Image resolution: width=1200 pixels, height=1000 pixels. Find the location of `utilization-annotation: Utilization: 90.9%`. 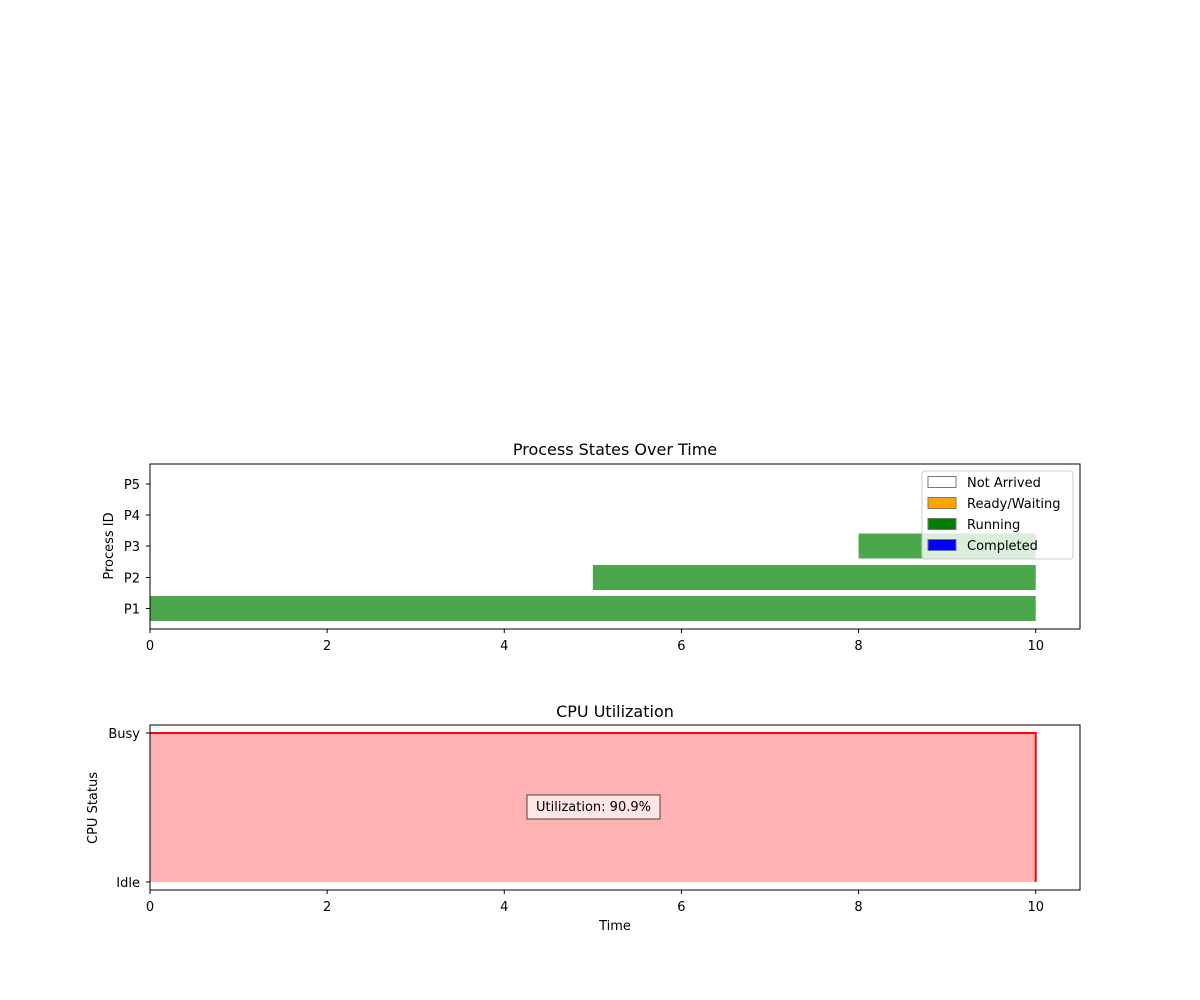

utilization-annotation: Utilization: 90.9% is located at coordinates (593, 807).